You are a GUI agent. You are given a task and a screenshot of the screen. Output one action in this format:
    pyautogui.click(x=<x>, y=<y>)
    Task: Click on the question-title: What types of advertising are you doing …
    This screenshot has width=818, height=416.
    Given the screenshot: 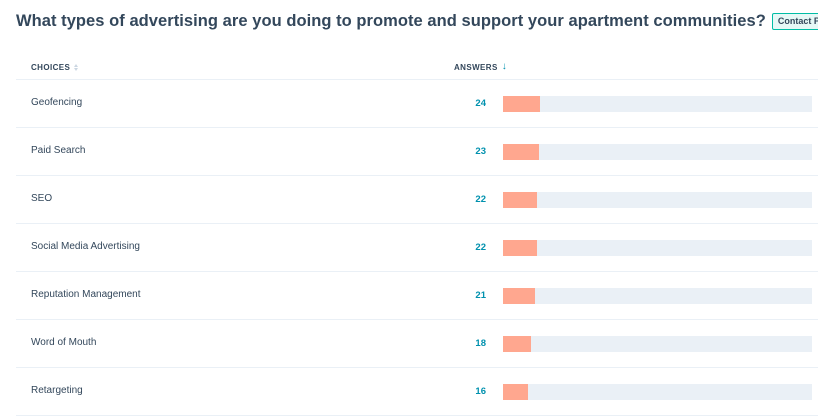 What is the action you would take?
    pyautogui.click(x=391, y=21)
    